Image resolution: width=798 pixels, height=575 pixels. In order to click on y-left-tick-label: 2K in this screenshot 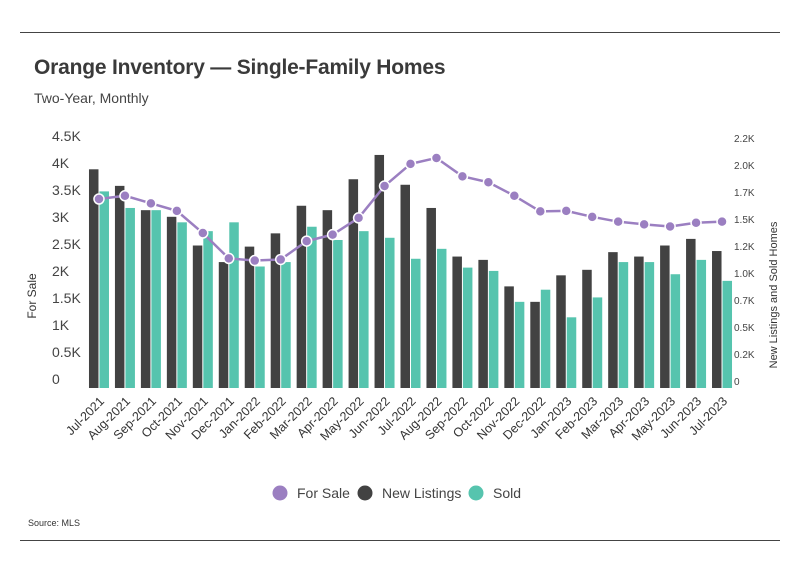, I will do `click(61, 271)`.